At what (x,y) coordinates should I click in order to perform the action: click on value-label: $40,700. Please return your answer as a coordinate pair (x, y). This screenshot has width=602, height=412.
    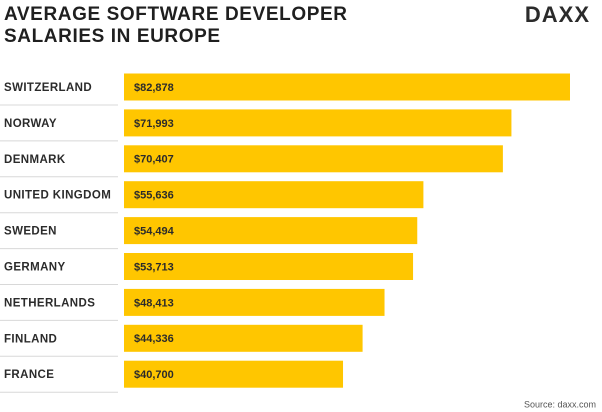
    Looking at the image, I should click on (154, 375).